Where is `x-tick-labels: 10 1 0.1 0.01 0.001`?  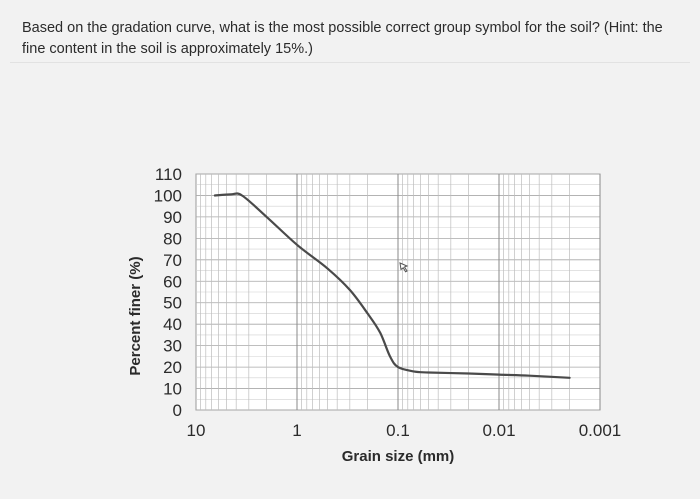 x-tick-labels: 10 1 0.1 0.01 0.001 is located at coordinates (404, 430).